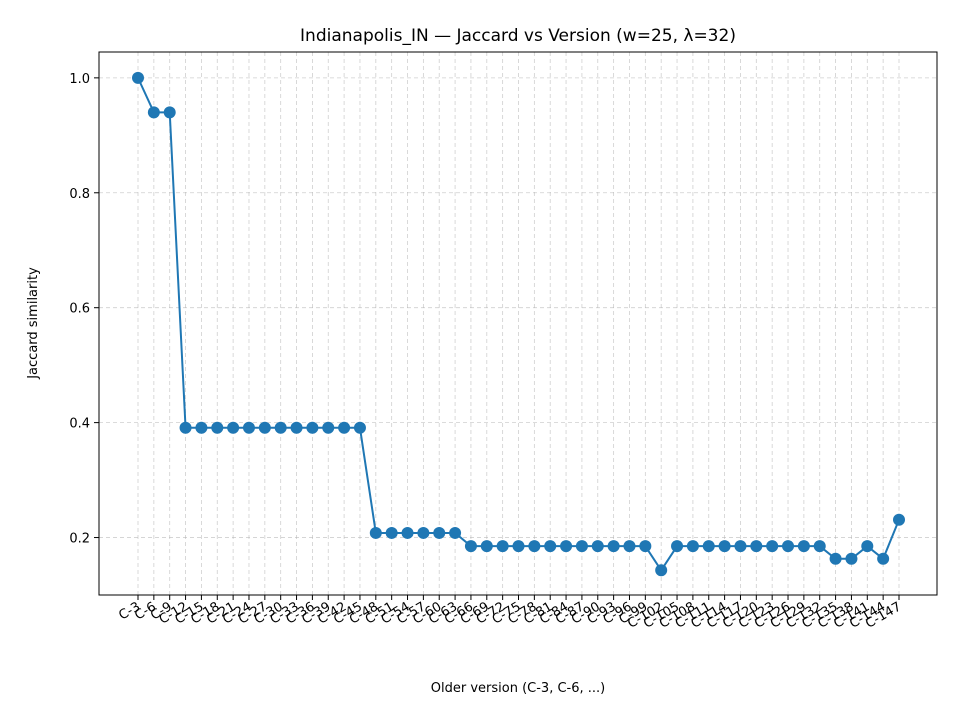 The image size is (960, 720). What do you see at coordinates (79, 79) in the screenshot?
I see `y-tick-label: 1.0` at bounding box center [79, 79].